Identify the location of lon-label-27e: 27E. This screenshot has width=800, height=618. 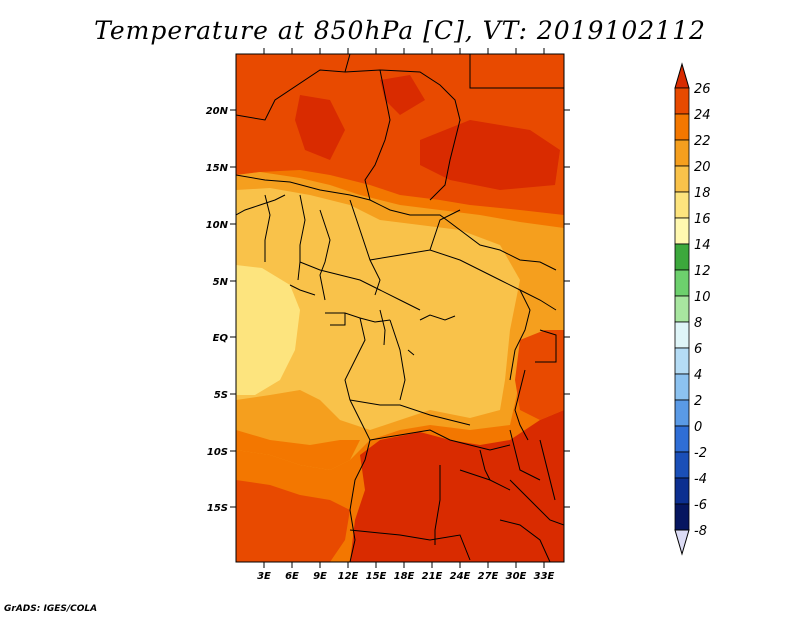
(488, 576).